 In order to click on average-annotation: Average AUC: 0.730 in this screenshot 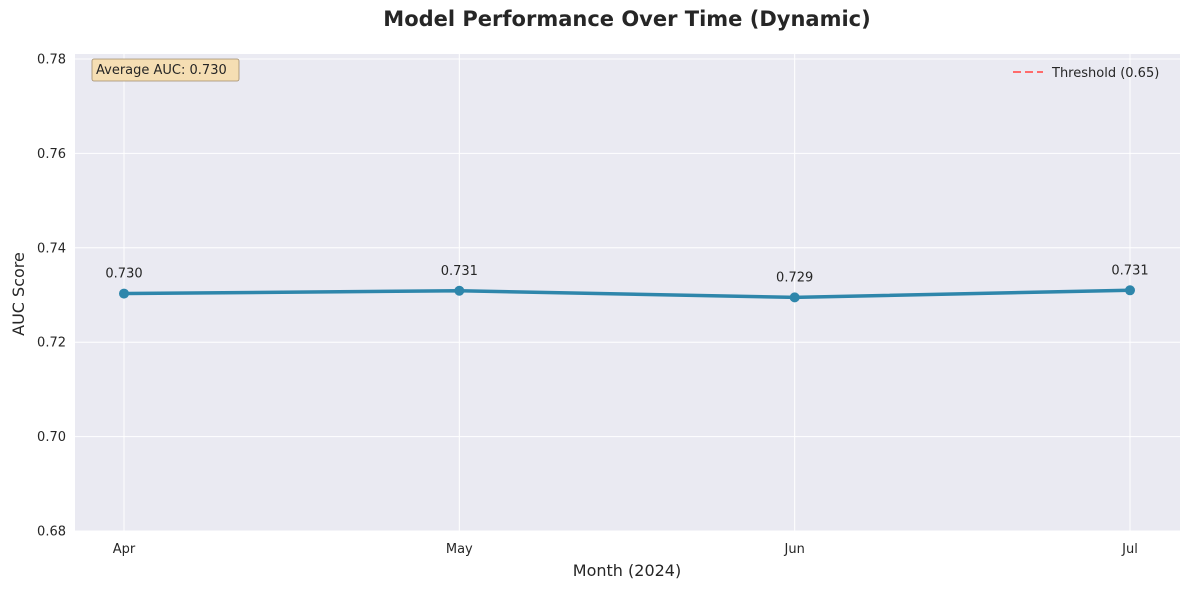, I will do `click(165, 70)`.